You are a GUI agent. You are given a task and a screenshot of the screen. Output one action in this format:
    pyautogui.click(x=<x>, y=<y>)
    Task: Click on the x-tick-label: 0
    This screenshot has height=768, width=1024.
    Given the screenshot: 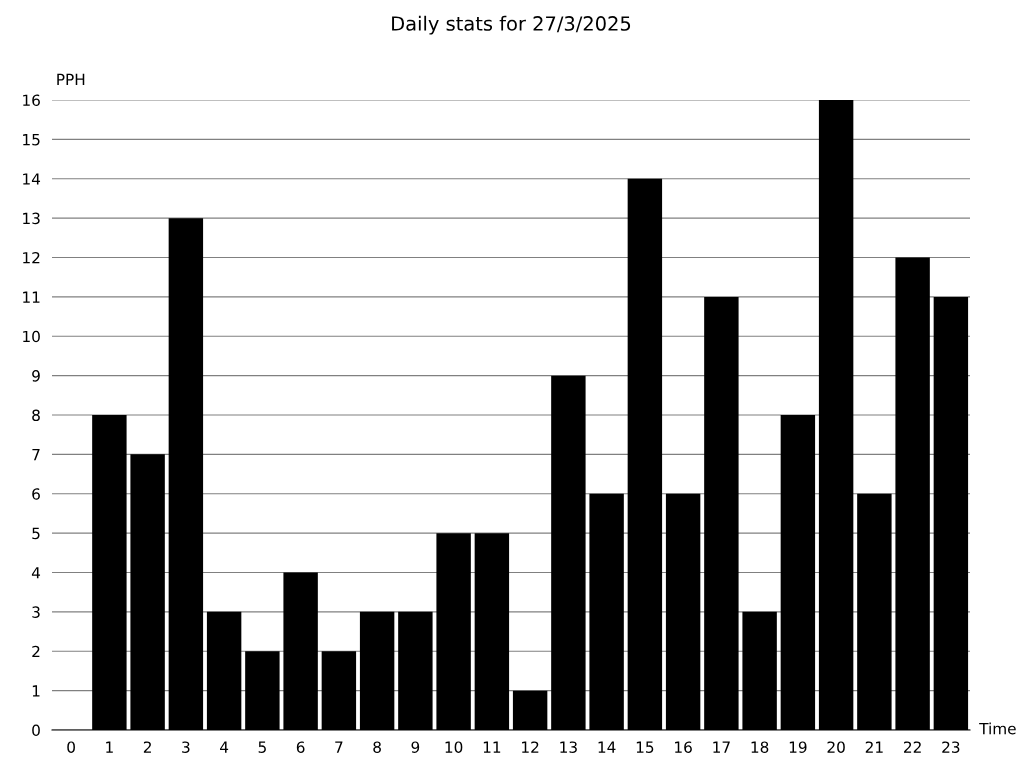 What is the action you would take?
    pyautogui.click(x=71, y=747)
    